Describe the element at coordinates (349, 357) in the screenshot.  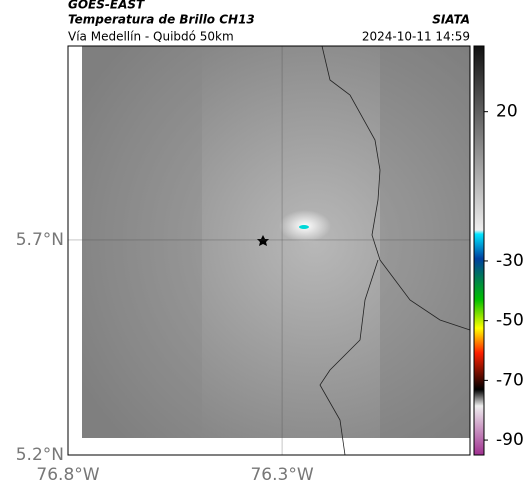
I see `boundary` at that location.